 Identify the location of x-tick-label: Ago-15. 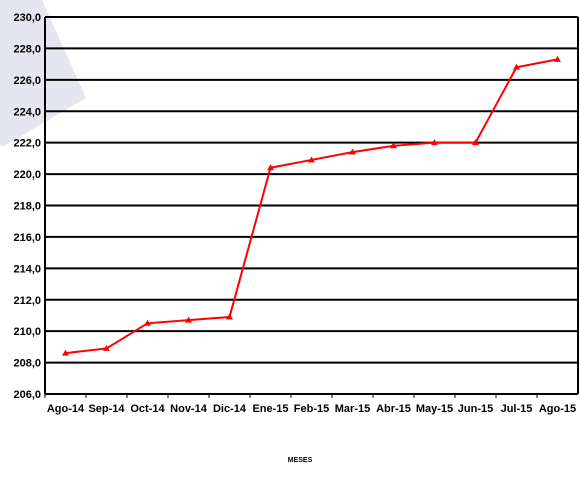
(557, 409).